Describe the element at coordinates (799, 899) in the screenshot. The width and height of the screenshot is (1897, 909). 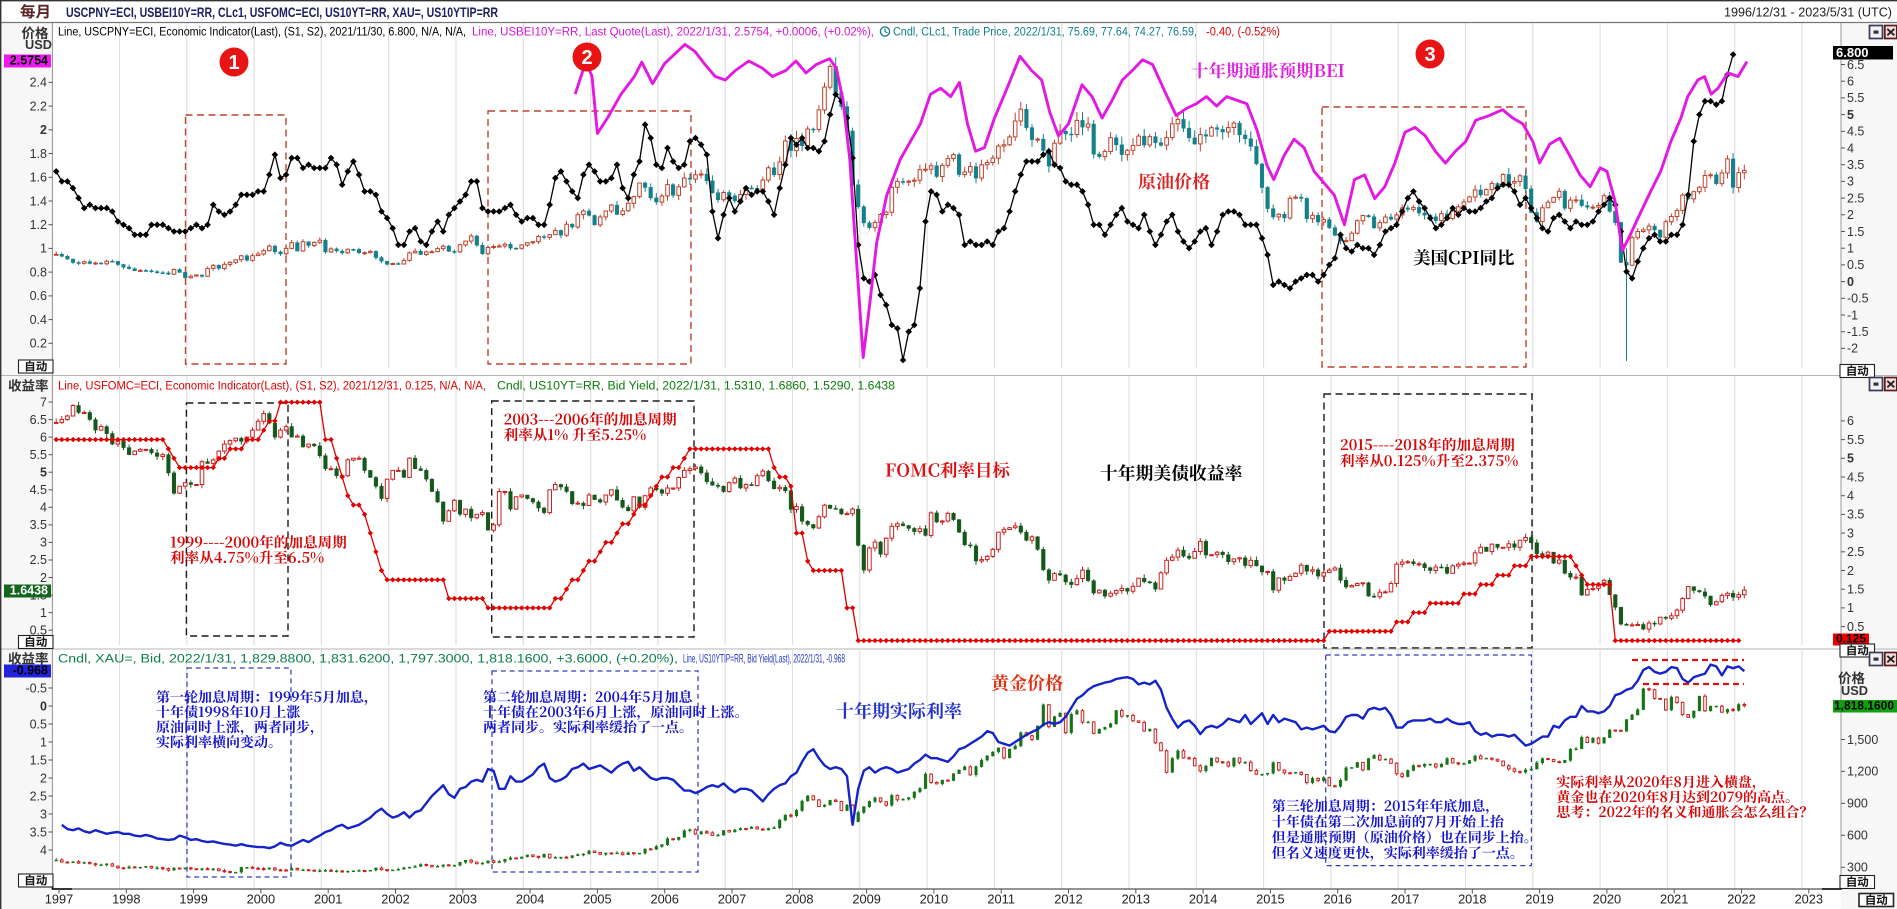
I see `svg-text: 2008` at that location.